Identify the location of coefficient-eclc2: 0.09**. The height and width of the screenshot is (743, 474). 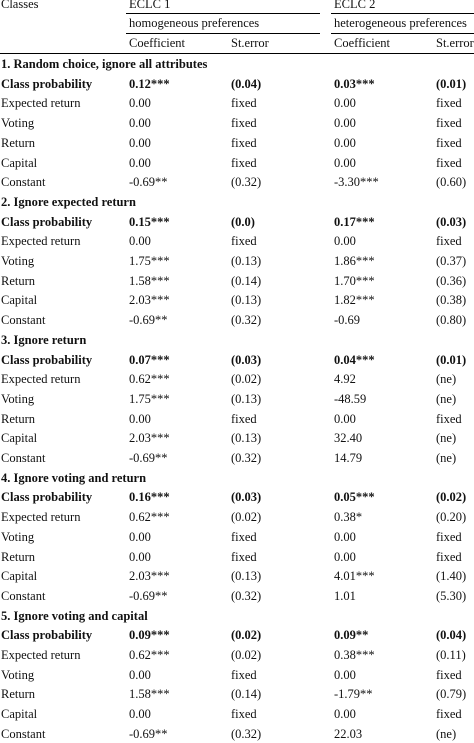
(351, 635).